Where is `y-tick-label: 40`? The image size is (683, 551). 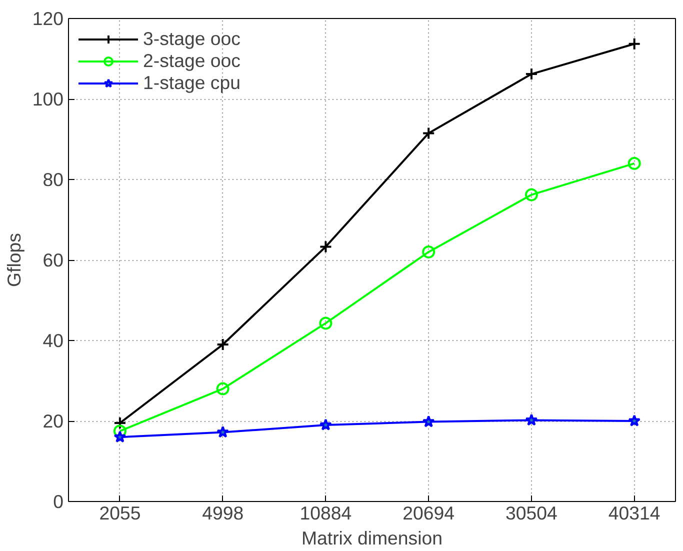
y-tick-label: 40 is located at coordinates (53, 340).